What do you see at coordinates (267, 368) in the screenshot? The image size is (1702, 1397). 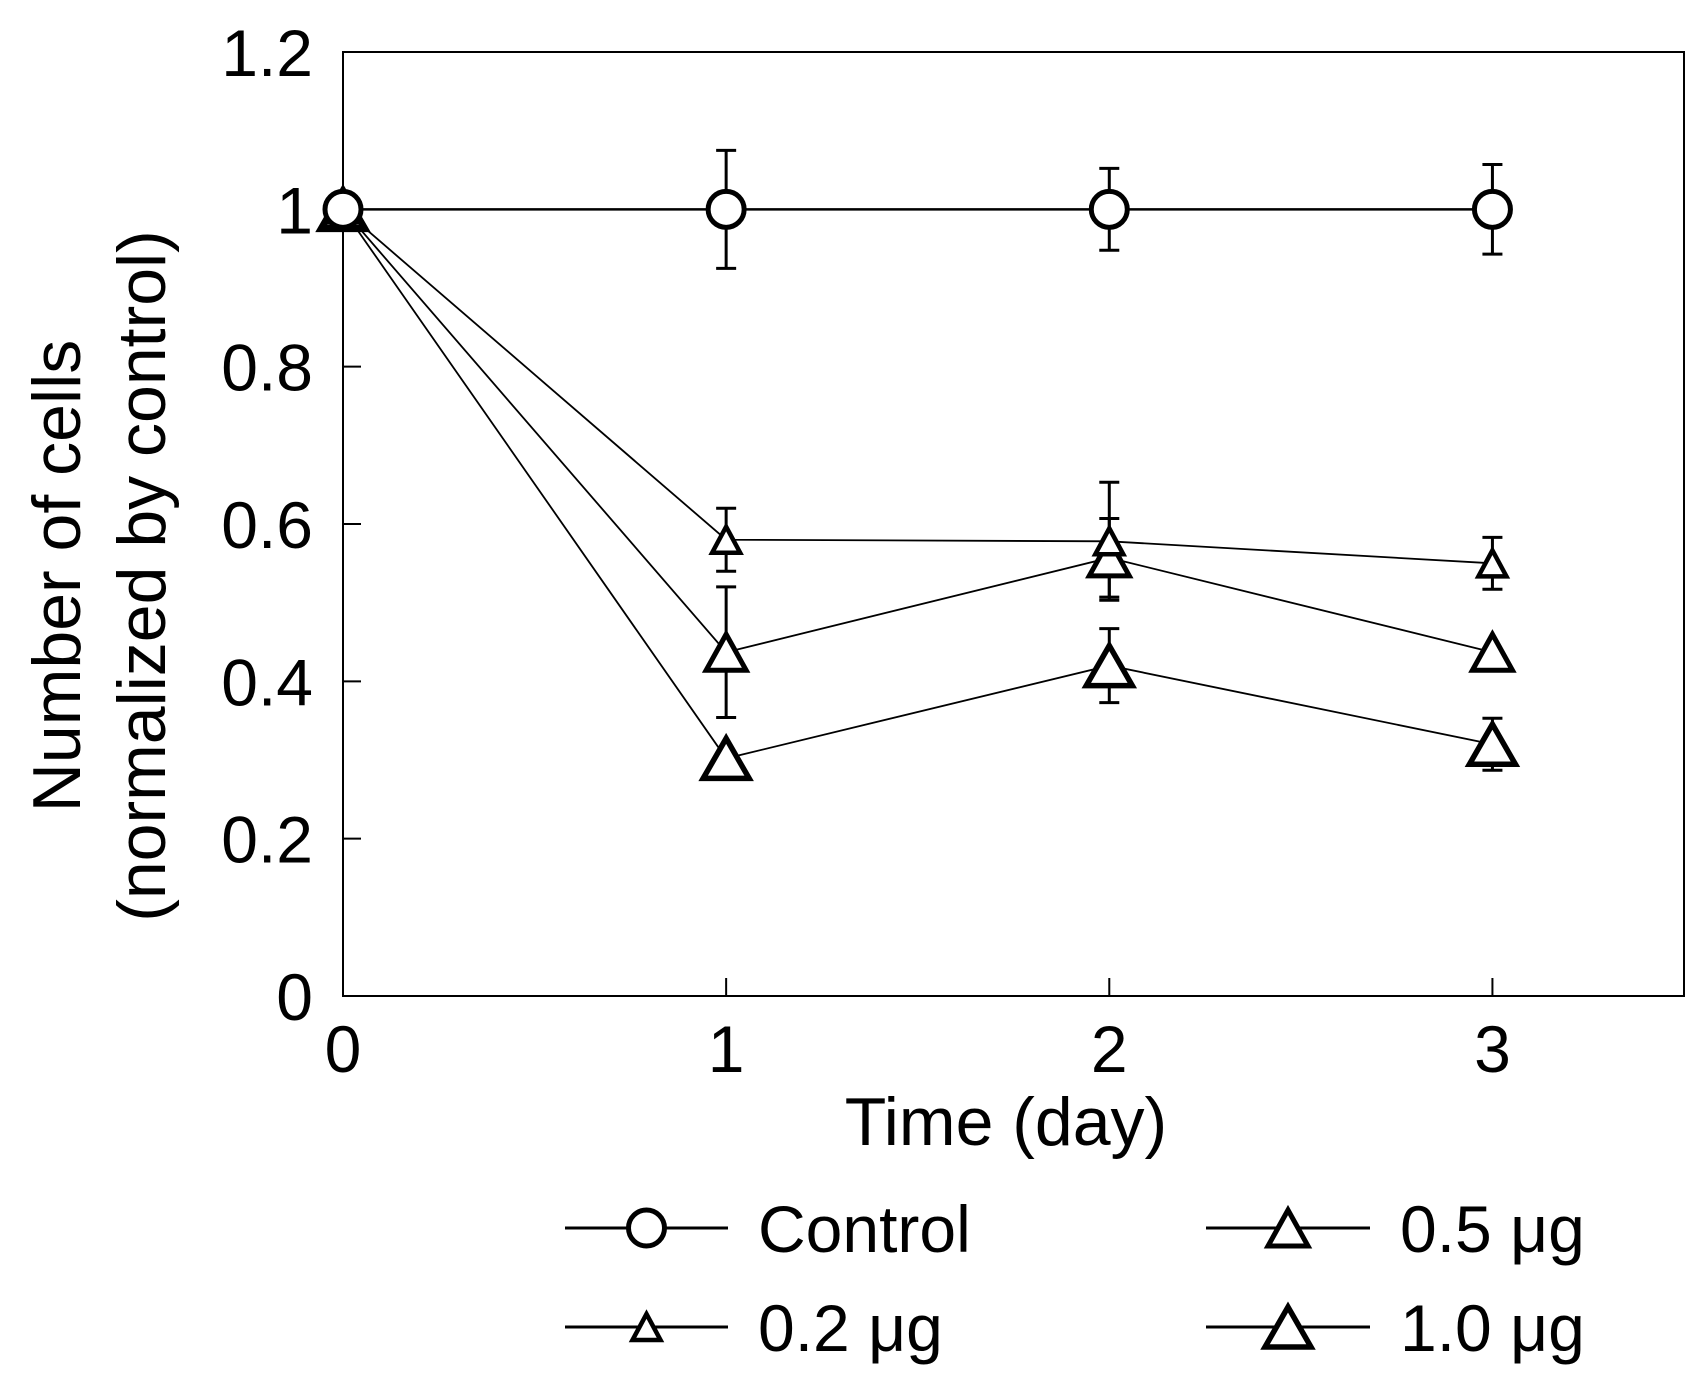 I see `y-tick-label: 0.8` at bounding box center [267, 368].